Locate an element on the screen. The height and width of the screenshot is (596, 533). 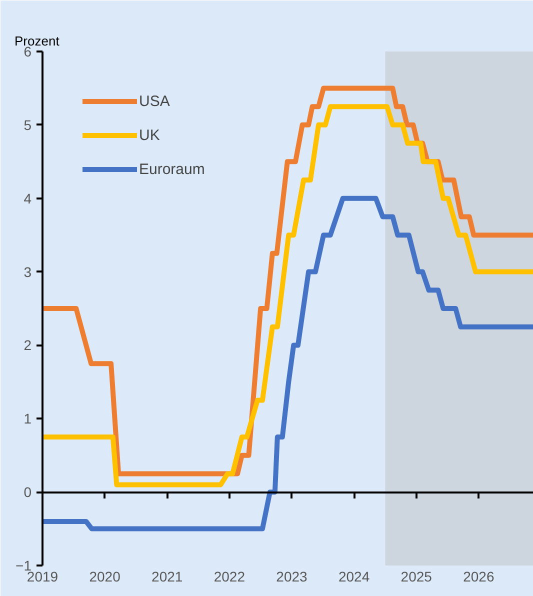
legend-label: USA is located at coordinates (154, 101).